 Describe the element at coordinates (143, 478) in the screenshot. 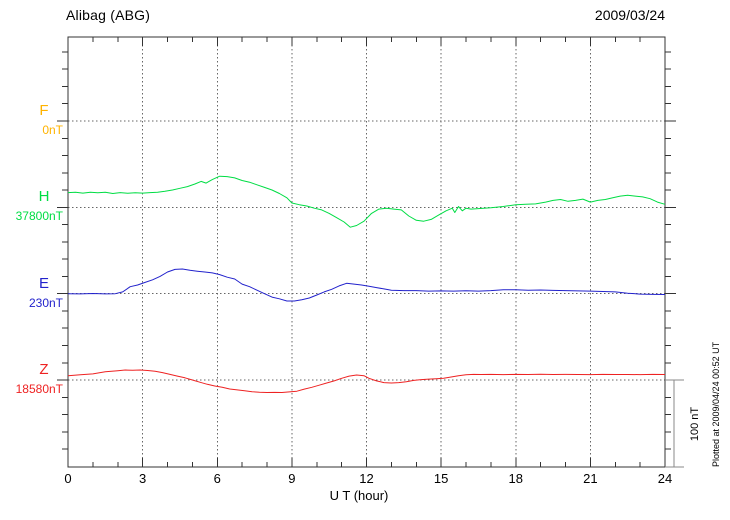

I see `x-tick-label: 3` at that location.